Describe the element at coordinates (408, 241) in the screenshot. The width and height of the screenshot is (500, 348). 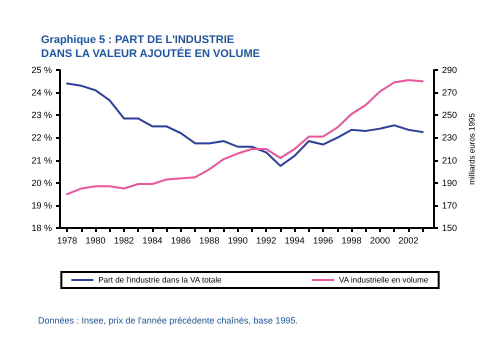
I see `x-tick-label: 2002` at that location.